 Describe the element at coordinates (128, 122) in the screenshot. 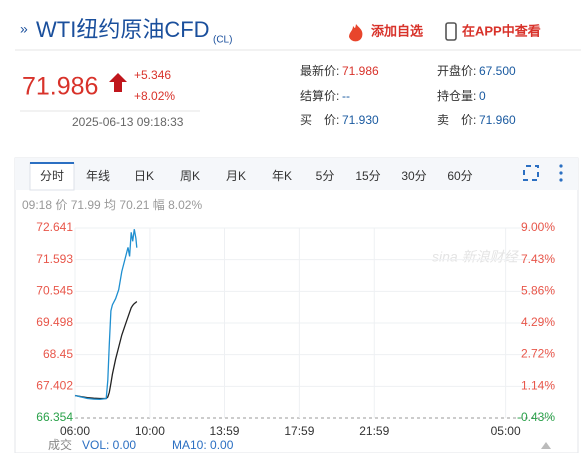

I see `quote-time: 2025-06-13 09:18:33` at that location.